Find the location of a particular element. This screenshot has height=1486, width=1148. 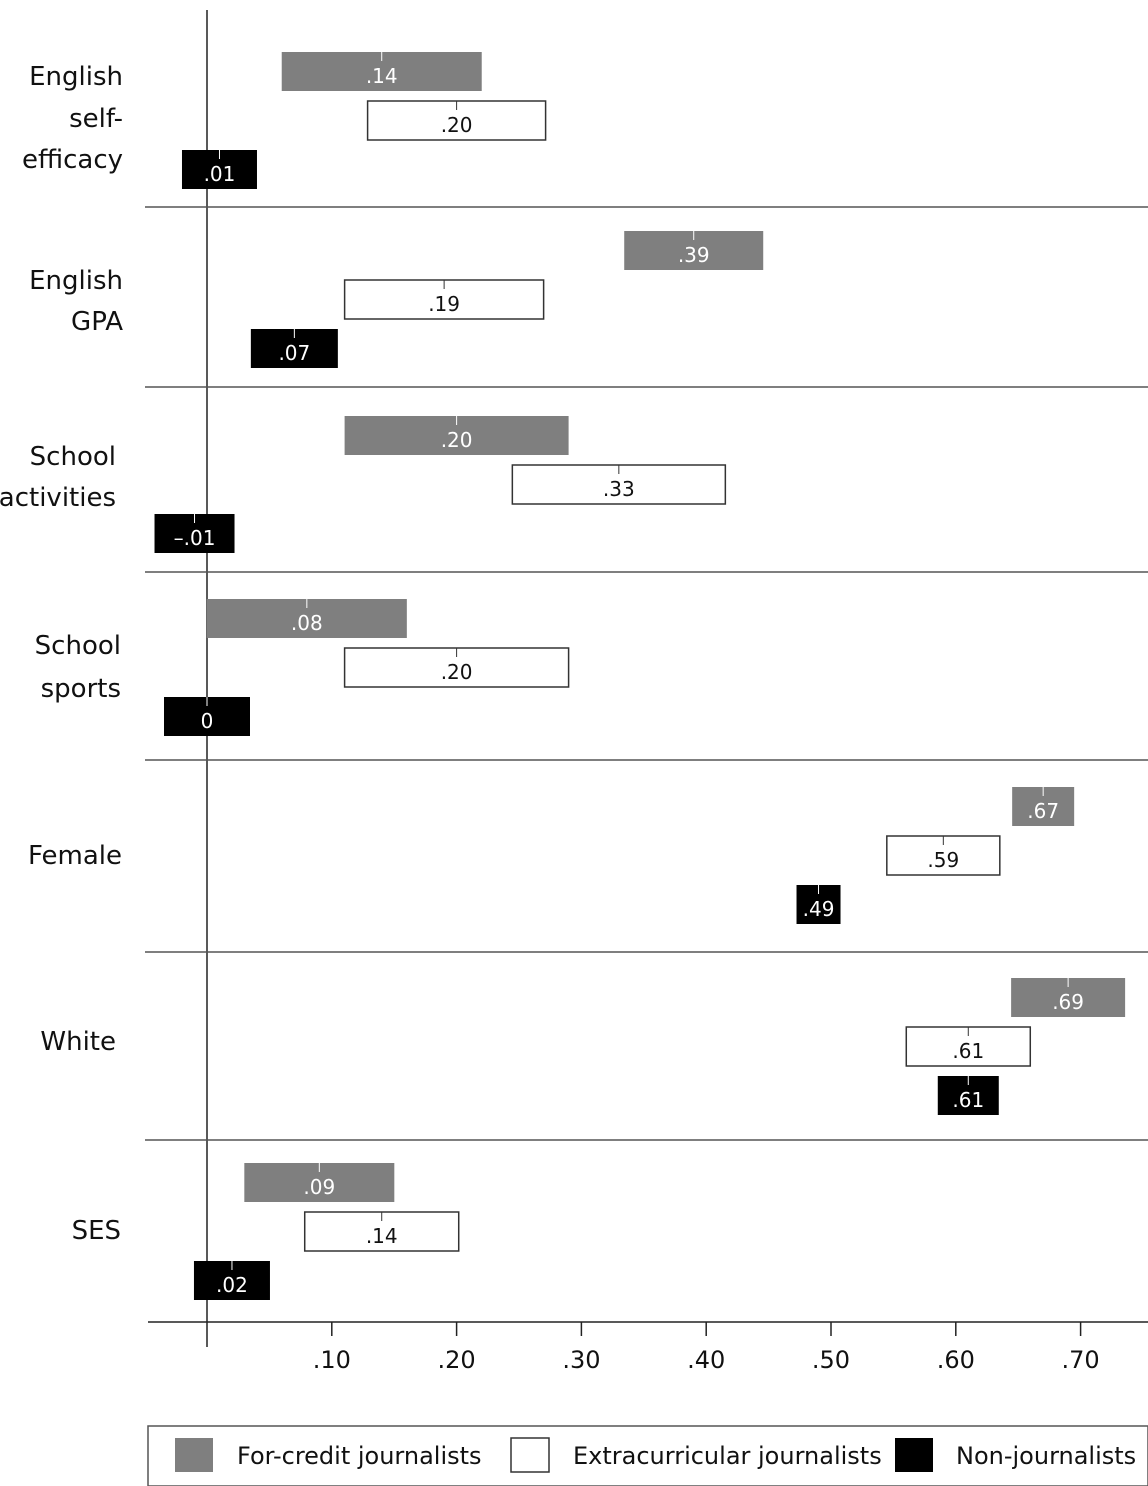

bar-label-3-7: .02 is located at coordinates (232, 1285).